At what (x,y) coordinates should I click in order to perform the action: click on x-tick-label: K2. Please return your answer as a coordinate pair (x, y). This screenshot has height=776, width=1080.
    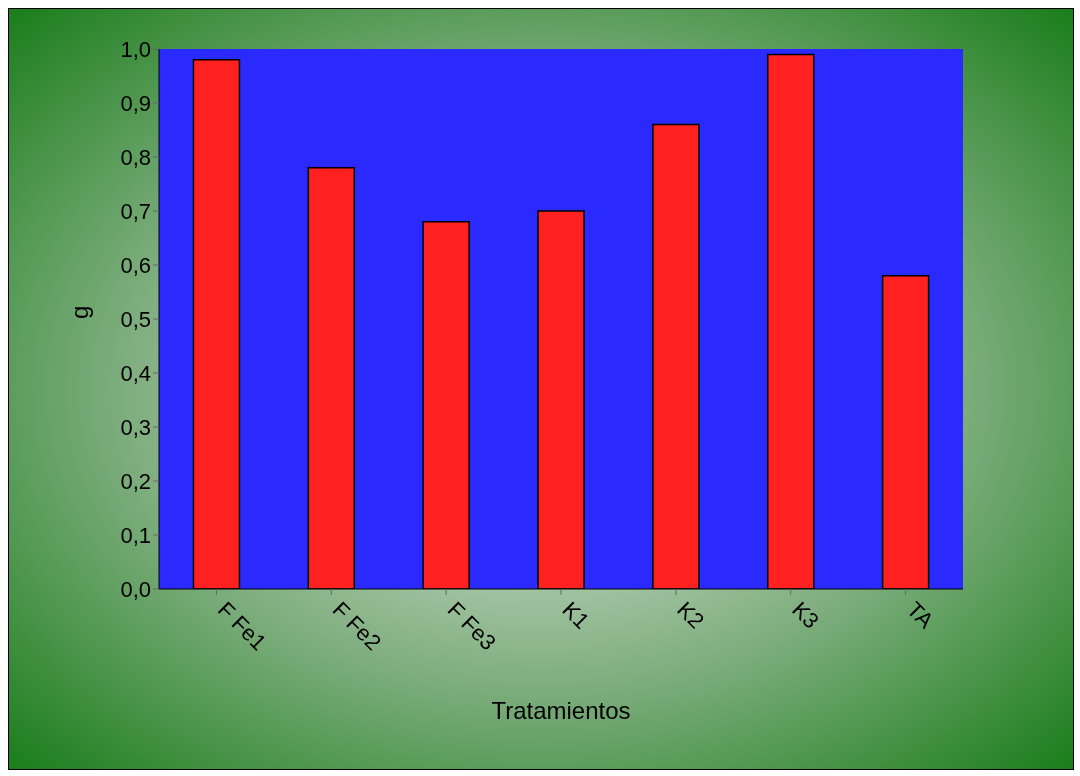
    Looking at the image, I should click on (691, 615).